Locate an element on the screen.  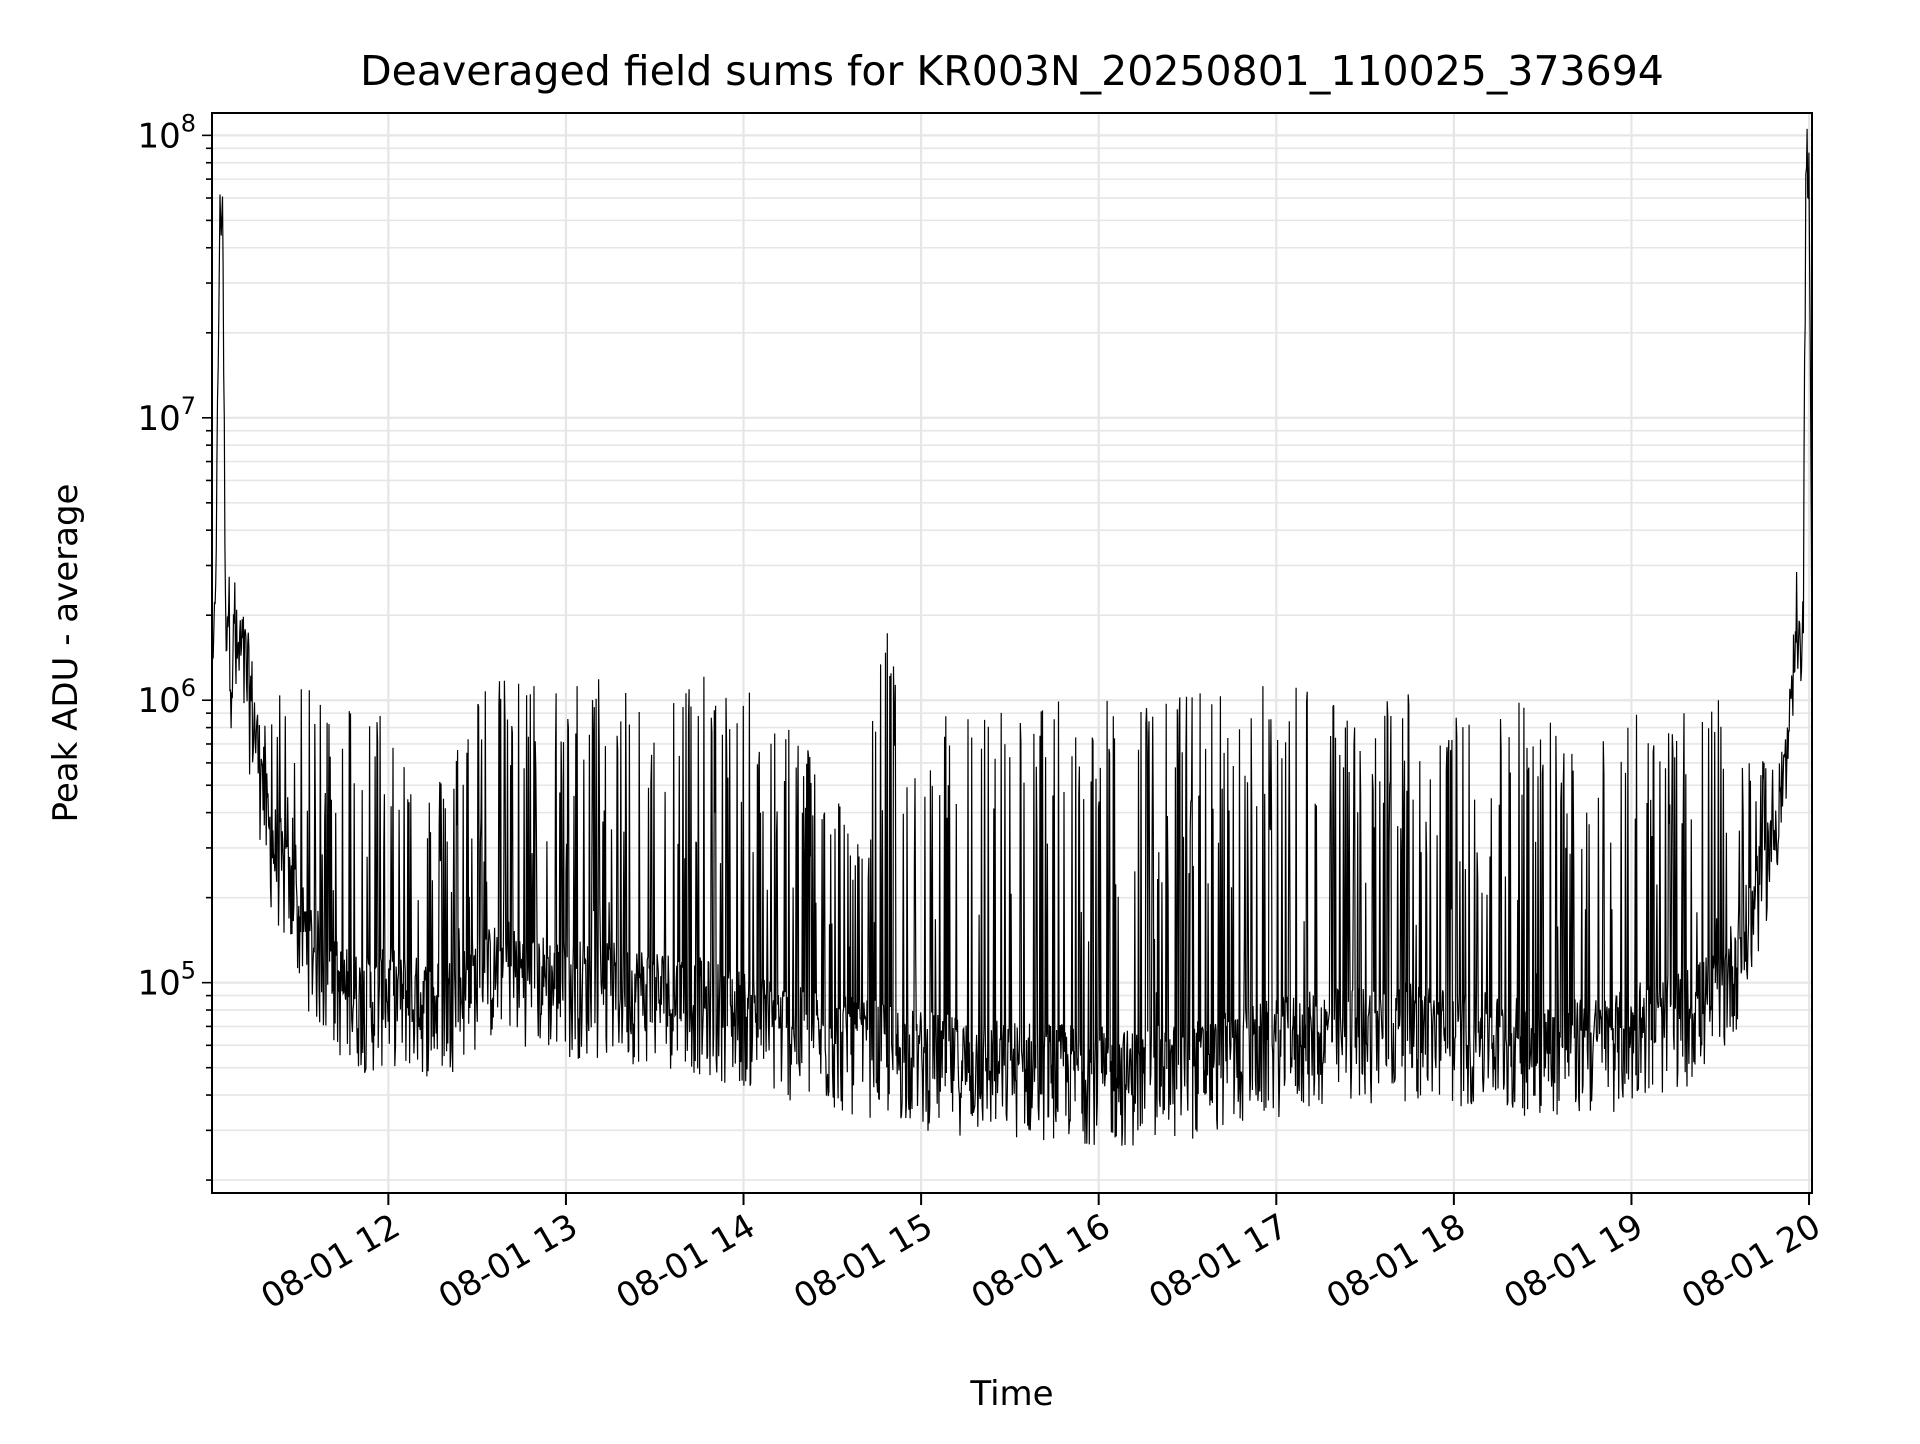
y-tick-label: 10⁷ is located at coordinates (166, 415).